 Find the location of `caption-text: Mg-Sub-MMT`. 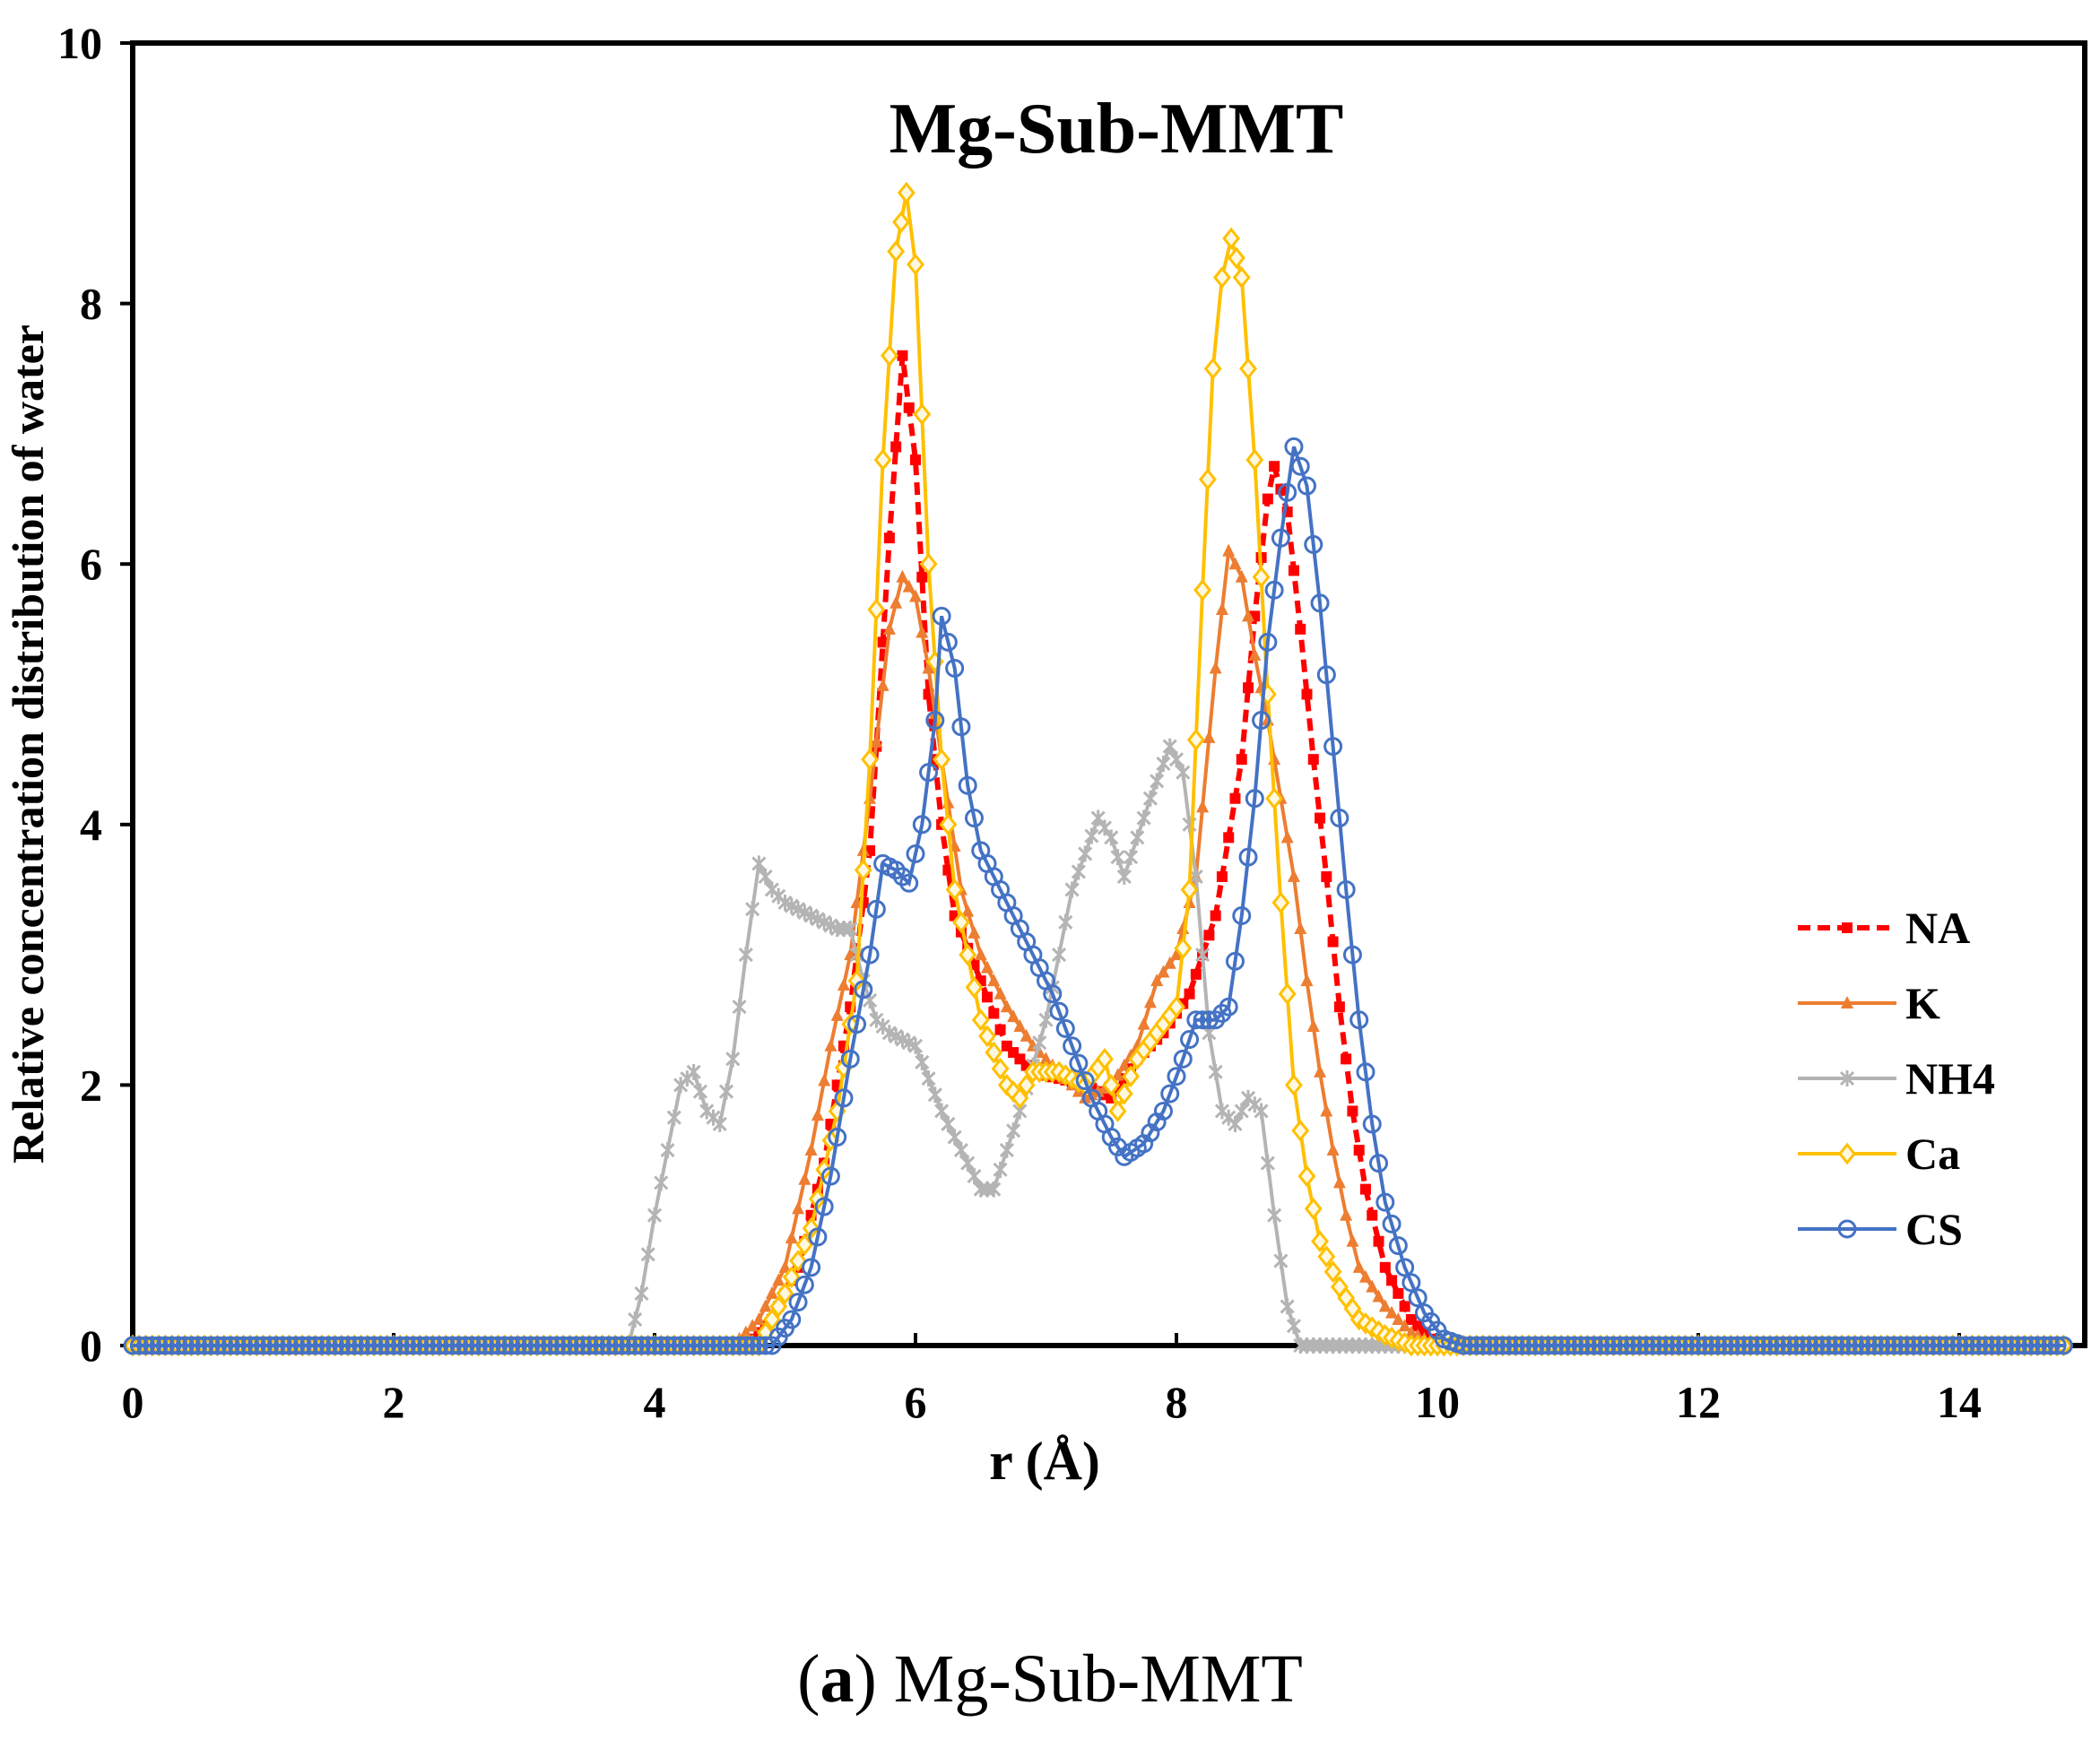

caption-text: Mg-Sub-MMT is located at coordinates (1098, 1679).